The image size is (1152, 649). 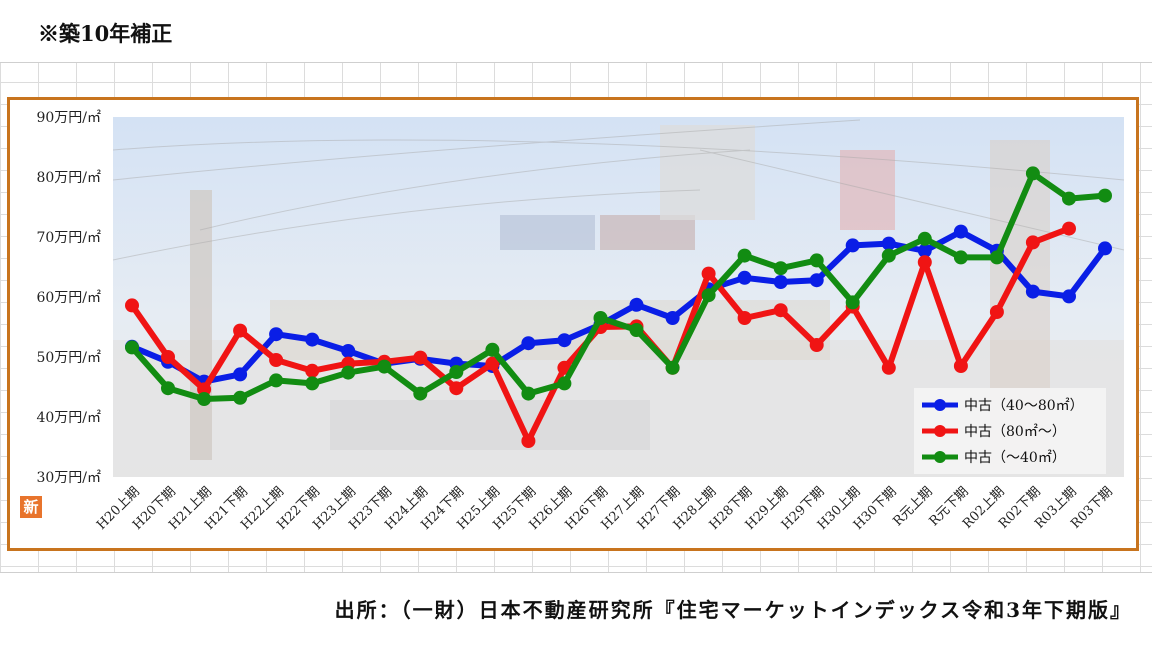 I want to click on legend-label: 中古（40～80㎡）, so click(x=1024, y=406).